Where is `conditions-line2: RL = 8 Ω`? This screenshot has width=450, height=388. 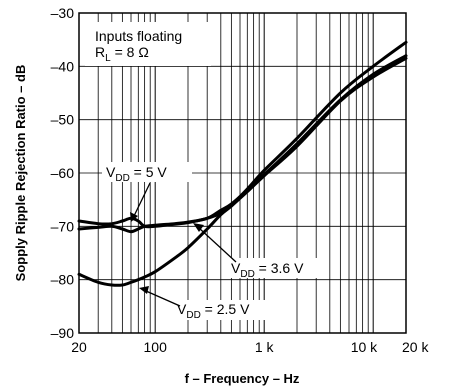 conditions-line2: RL = 8 Ω is located at coordinates (122, 54).